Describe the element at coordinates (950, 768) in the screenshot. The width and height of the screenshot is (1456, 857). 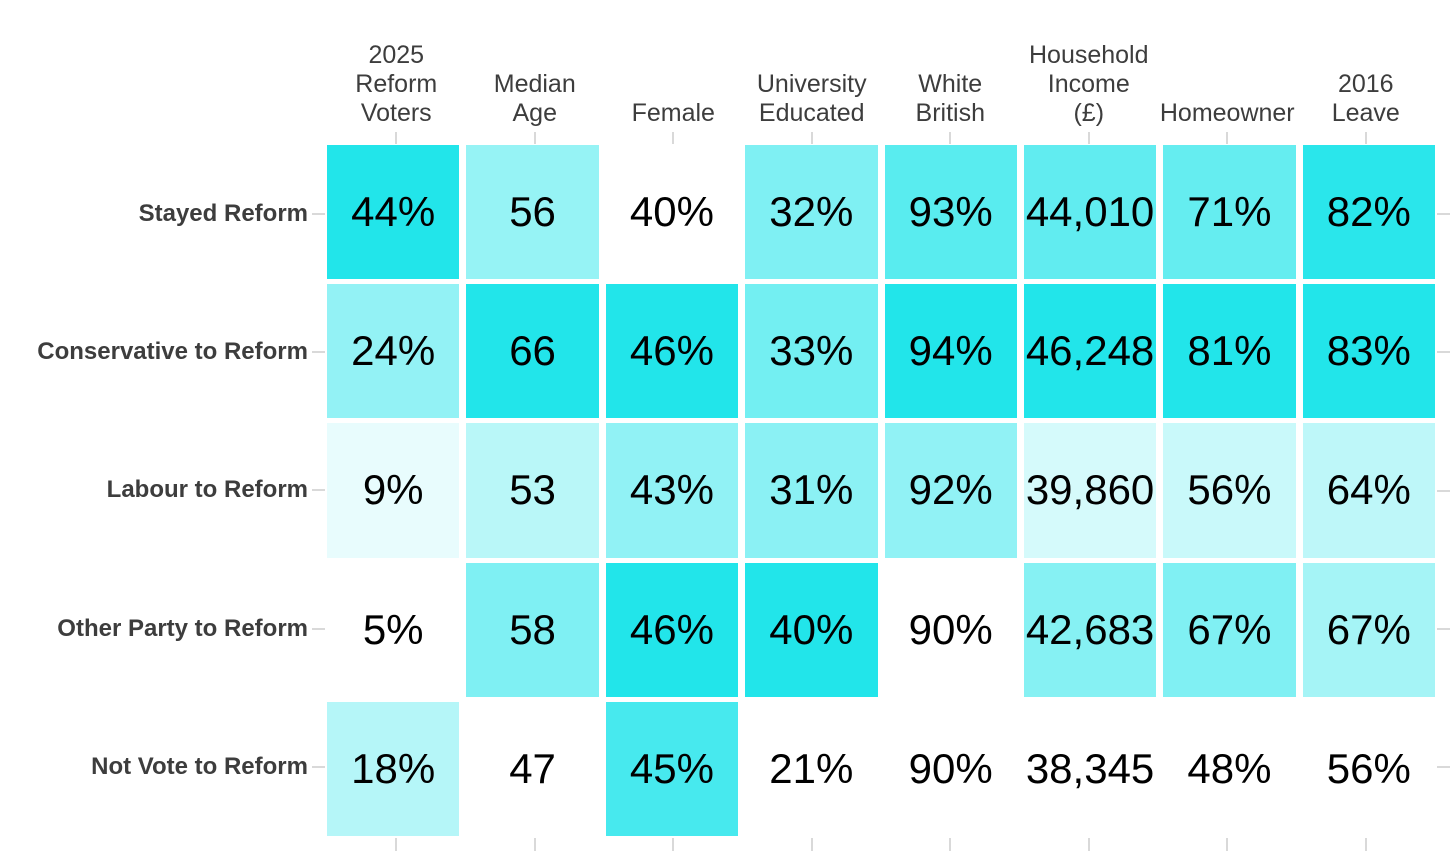
I see `cell-not-vote-to-reform-white-british: 90%` at that location.